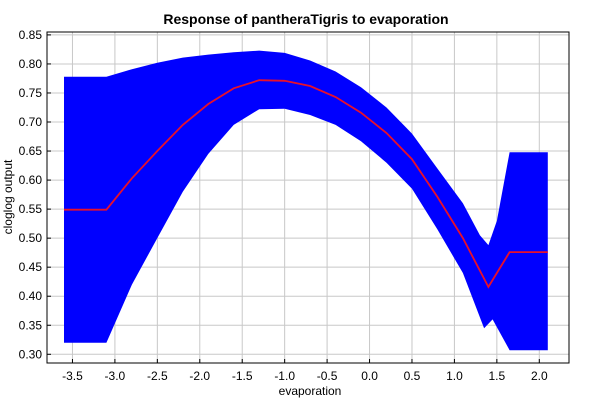 The image size is (600, 400). I want to click on x-tick-label: -1.5, so click(242, 376).